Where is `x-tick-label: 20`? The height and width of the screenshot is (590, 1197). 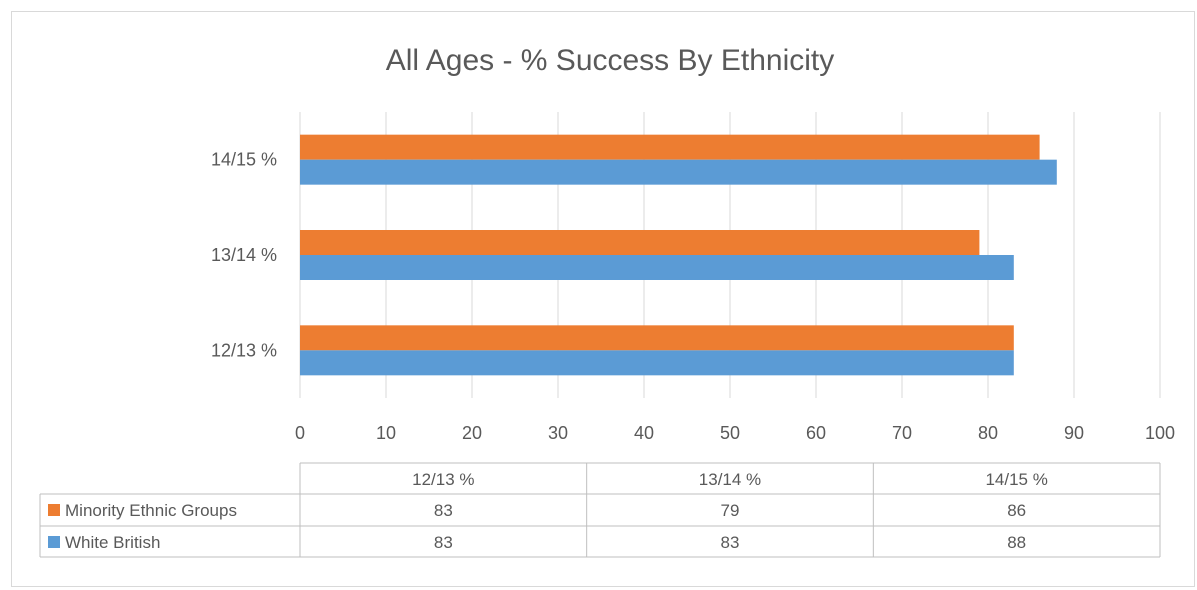
x-tick-label: 20 is located at coordinates (472, 433).